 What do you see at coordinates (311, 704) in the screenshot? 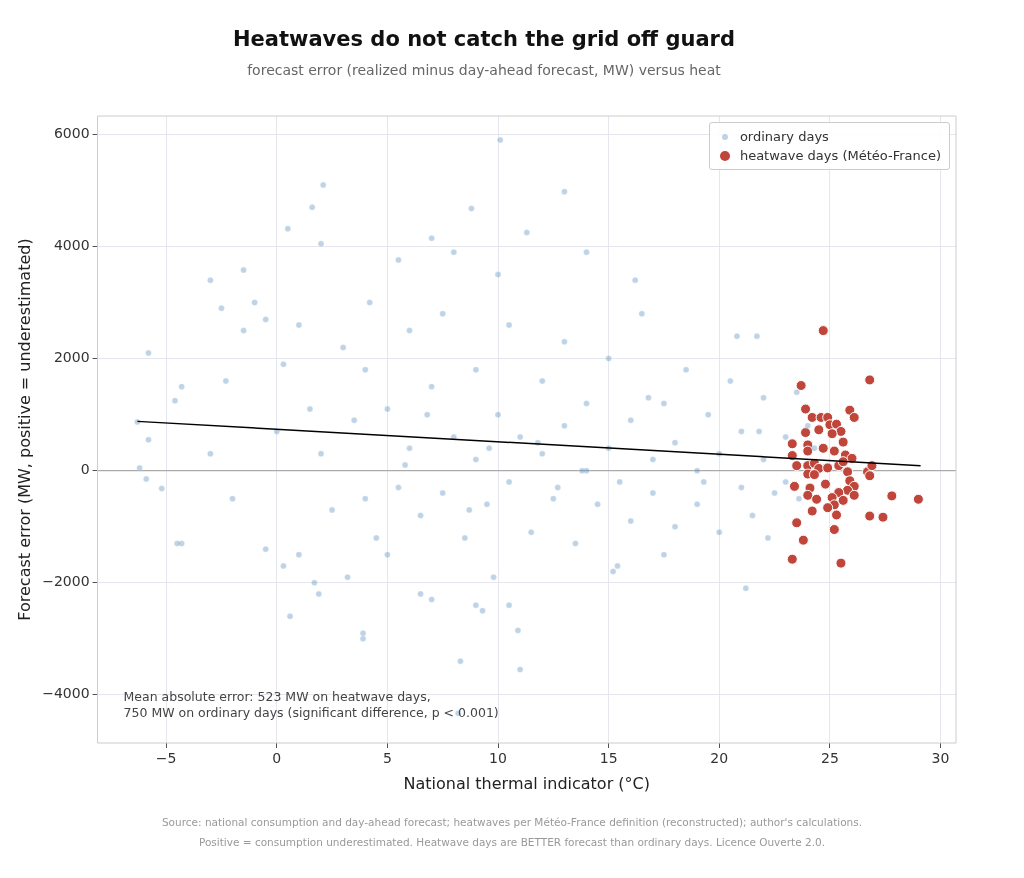
I see `annotation: Mean absolute error: 523 MW on heatwave days, 750 MW on ordinary days (significant difference, p < 0.001)` at bounding box center [311, 704].